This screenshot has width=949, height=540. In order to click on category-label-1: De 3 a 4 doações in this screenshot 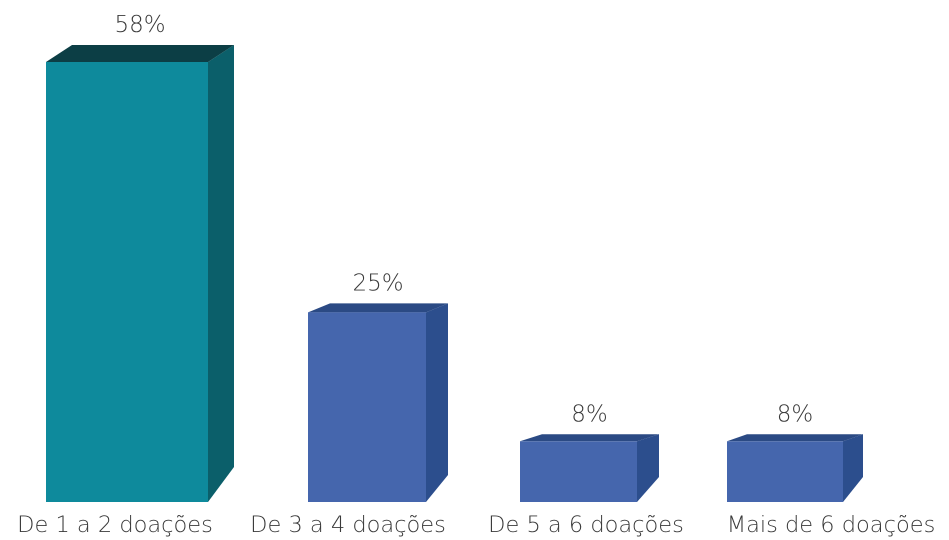, I will do `click(348, 525)`.